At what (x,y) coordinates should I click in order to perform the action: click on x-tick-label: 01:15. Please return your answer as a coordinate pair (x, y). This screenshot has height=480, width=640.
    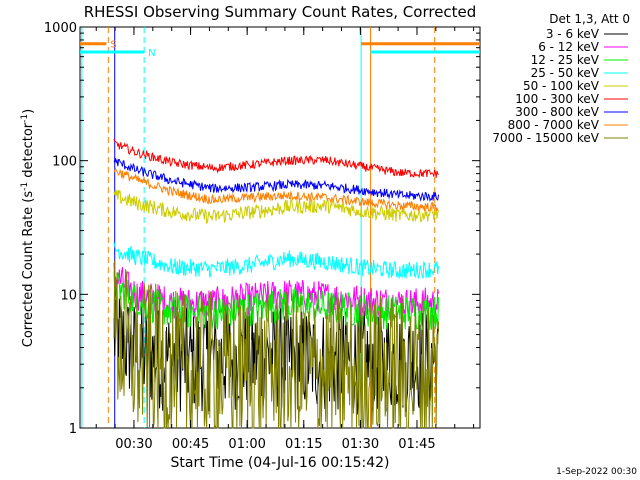
    Looking at the image, I should click on (303, 444).